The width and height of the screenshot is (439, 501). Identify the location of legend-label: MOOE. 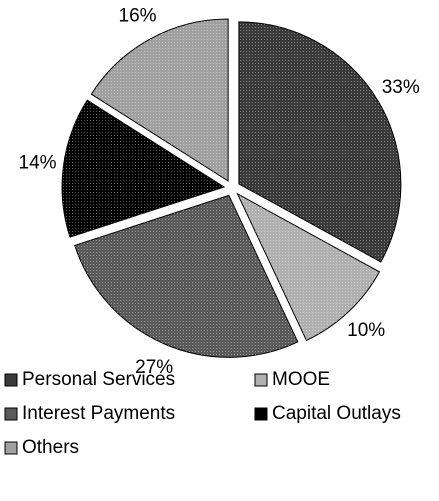
(301, 379).